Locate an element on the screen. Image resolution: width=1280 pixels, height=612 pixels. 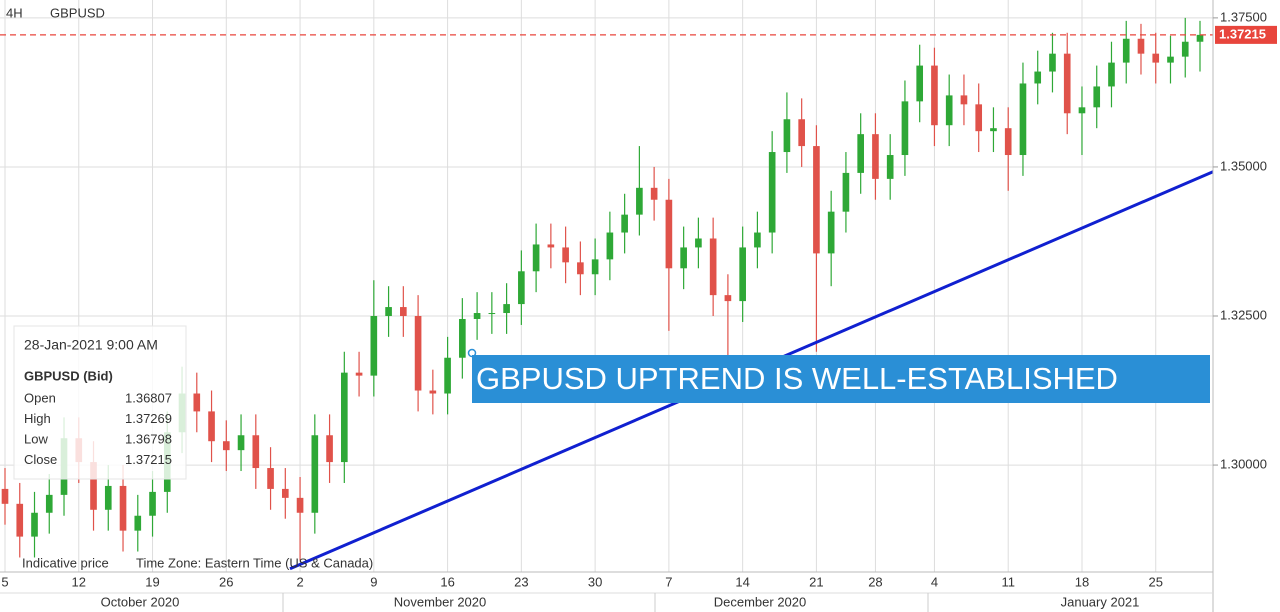
x-tick-label: 19 is located at coordinates (152, 581).